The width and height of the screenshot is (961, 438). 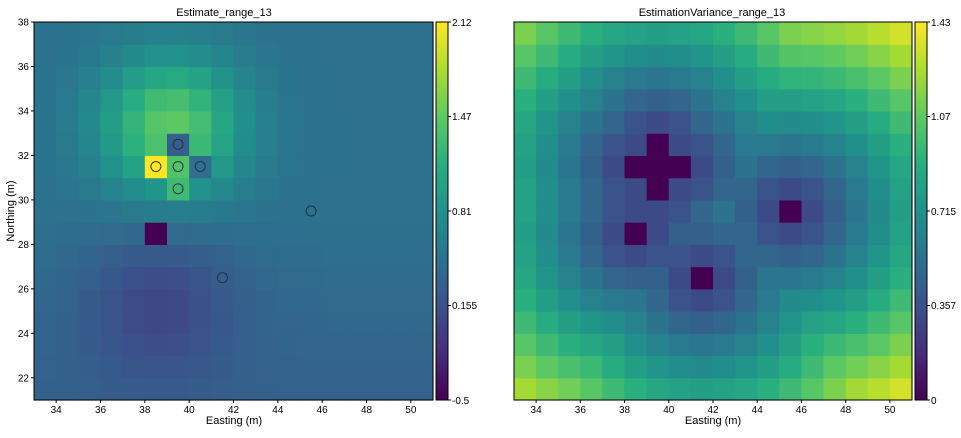 I want to click on variance-colorbar-label: 0.715, so click(x=943, y=212).